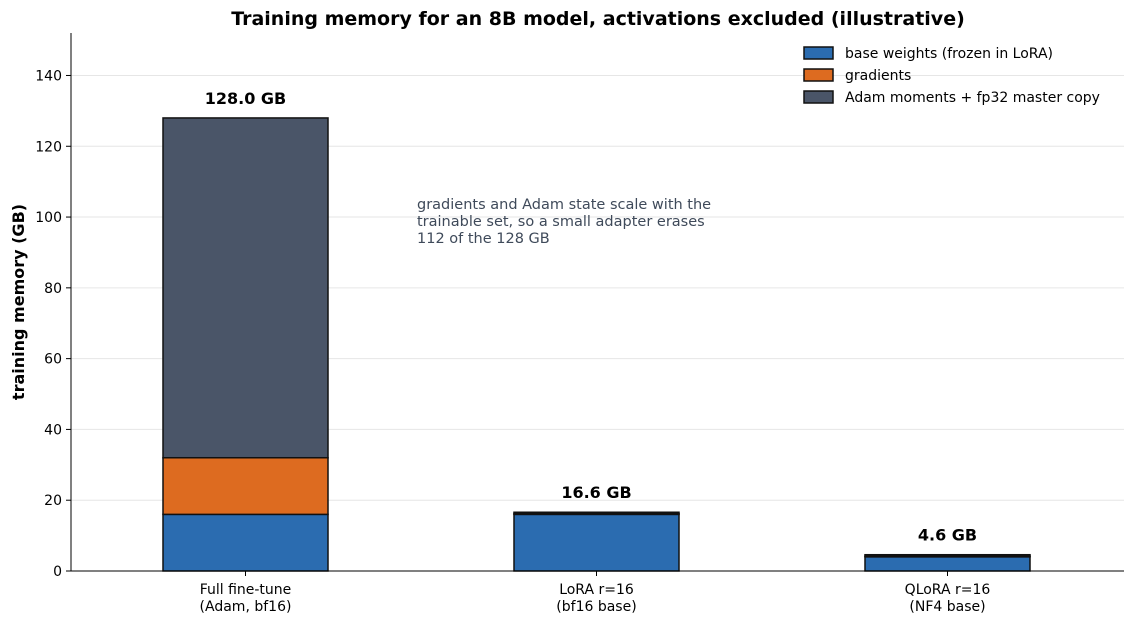  I want to click on y-axis-label: training memory (GB), so click(18, 302).